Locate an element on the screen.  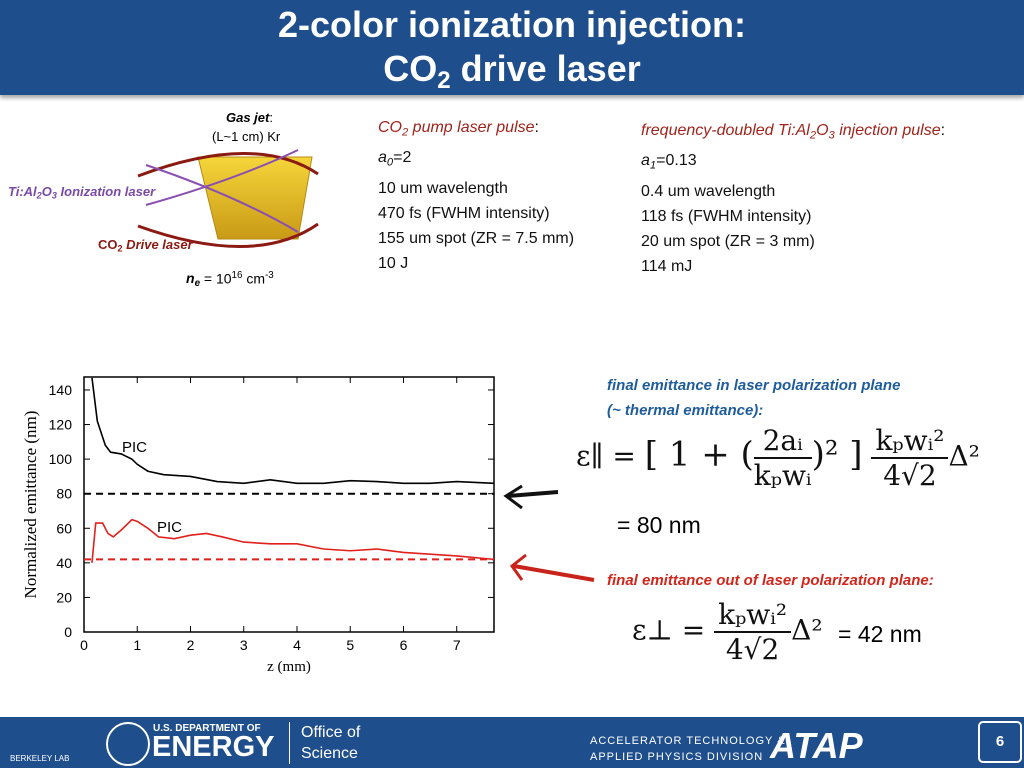
text: ACCELERATOR TECHNOLOGY & is located at coordinates (688, 741).